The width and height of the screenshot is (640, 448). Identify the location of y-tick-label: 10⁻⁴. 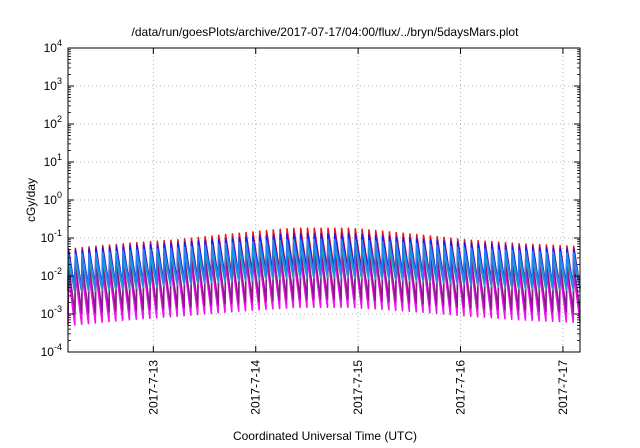
(51, 350).